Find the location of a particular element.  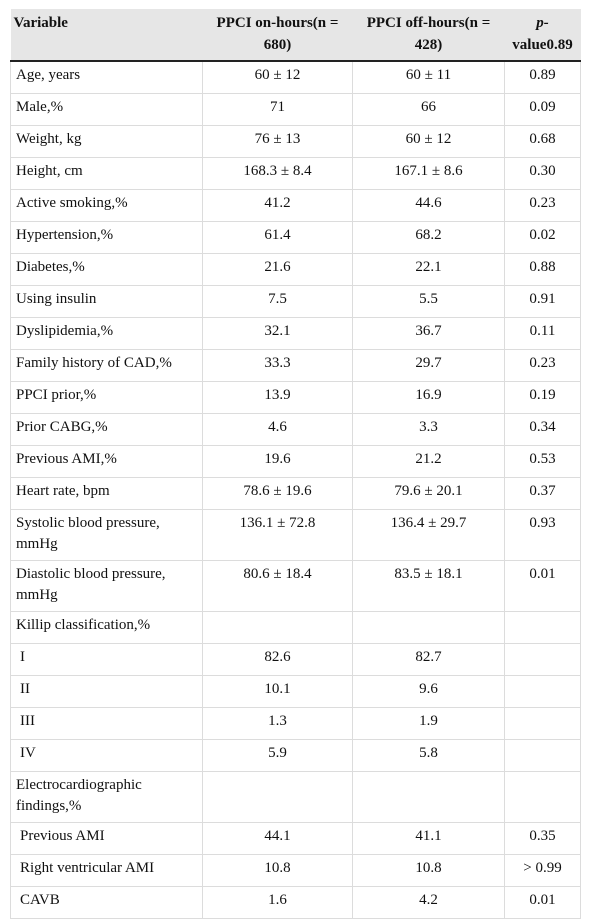

p-value: 0.91 is located at coordinates (542, 301).